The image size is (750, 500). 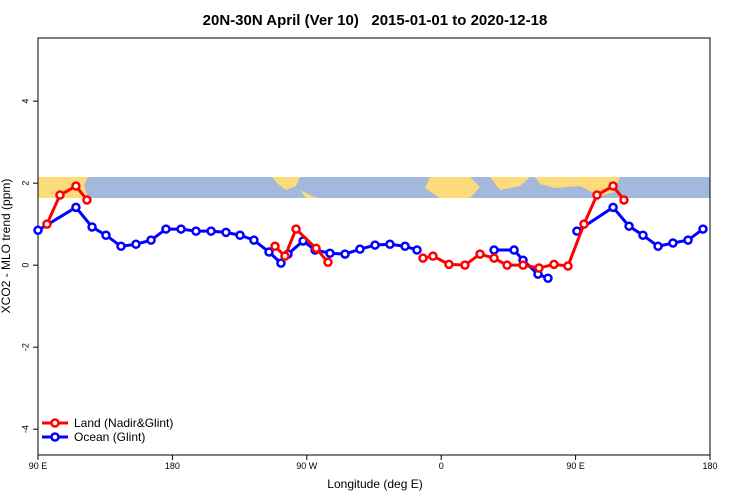 I want to click on y-tick-label: 4, so click(x=25, y=101).